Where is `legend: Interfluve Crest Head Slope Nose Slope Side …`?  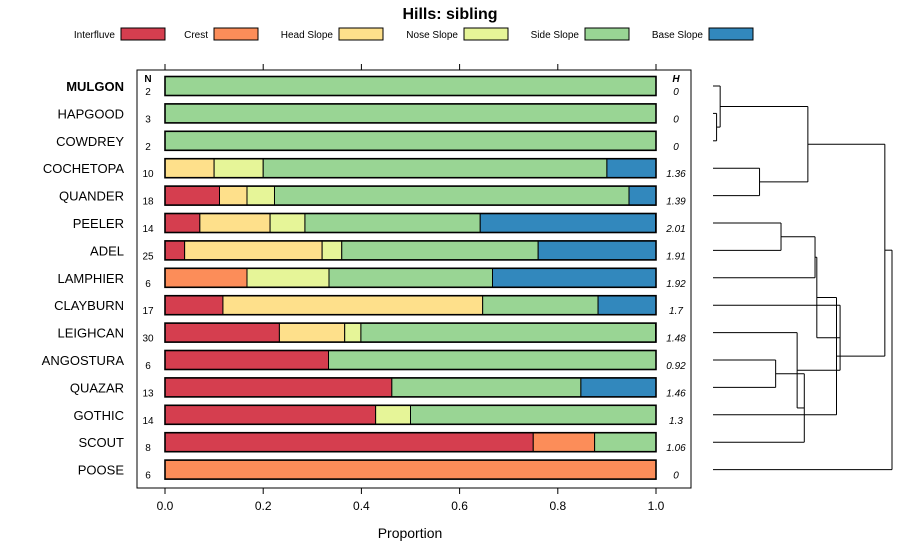
legend: Interfluve Crest Head Slope Nose Slope Side … is located at coordinates (414, 34).